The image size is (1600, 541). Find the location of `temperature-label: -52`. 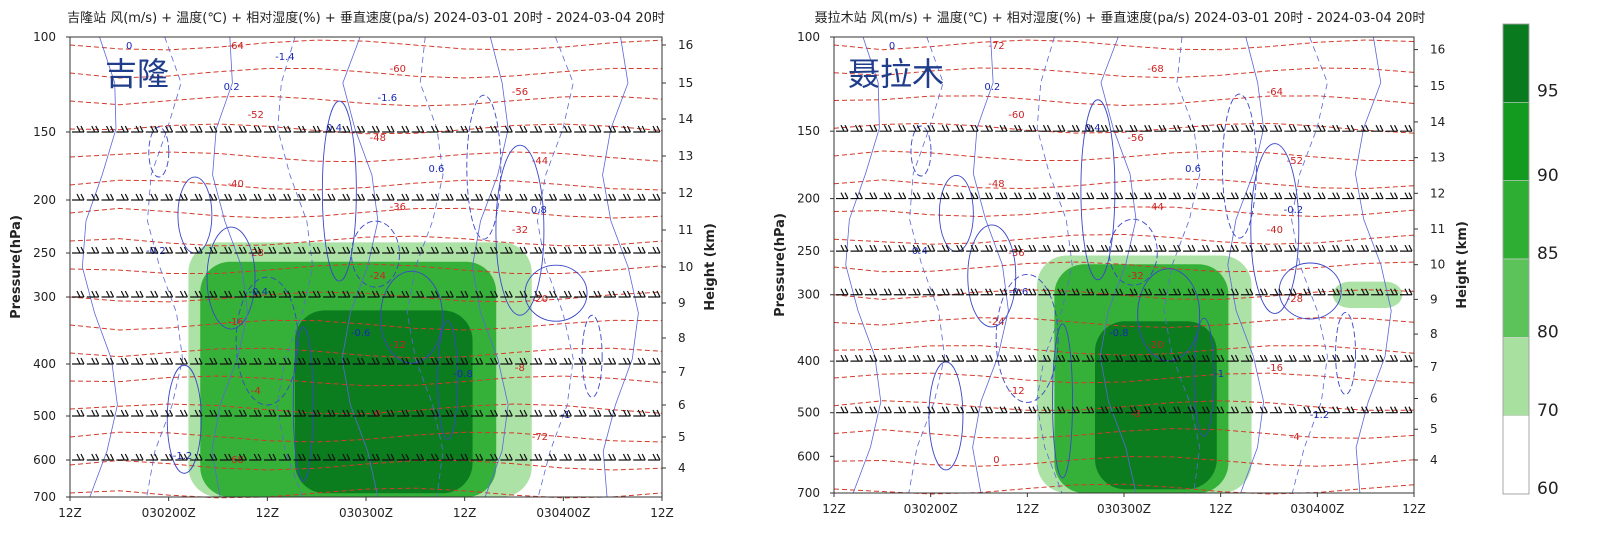

temperature-label: -52 is located at coordinates (256, 115).